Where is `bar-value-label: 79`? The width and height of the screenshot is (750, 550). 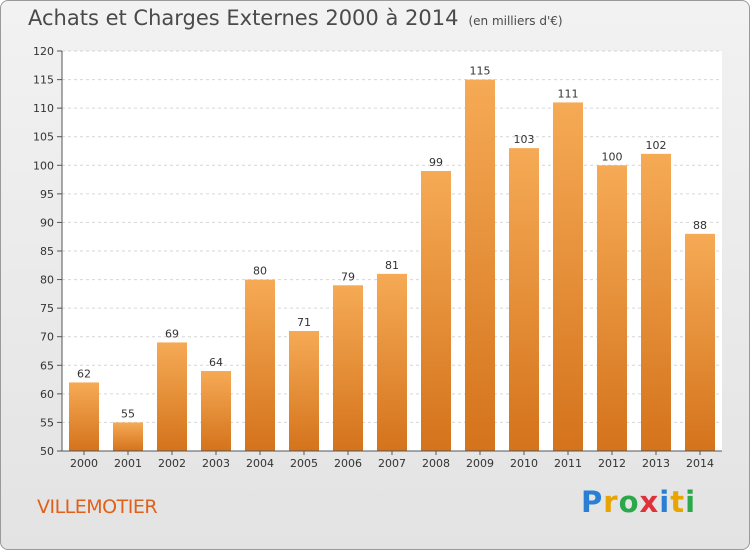 bar-value-label: 79 is located at coordinates (348, 276).